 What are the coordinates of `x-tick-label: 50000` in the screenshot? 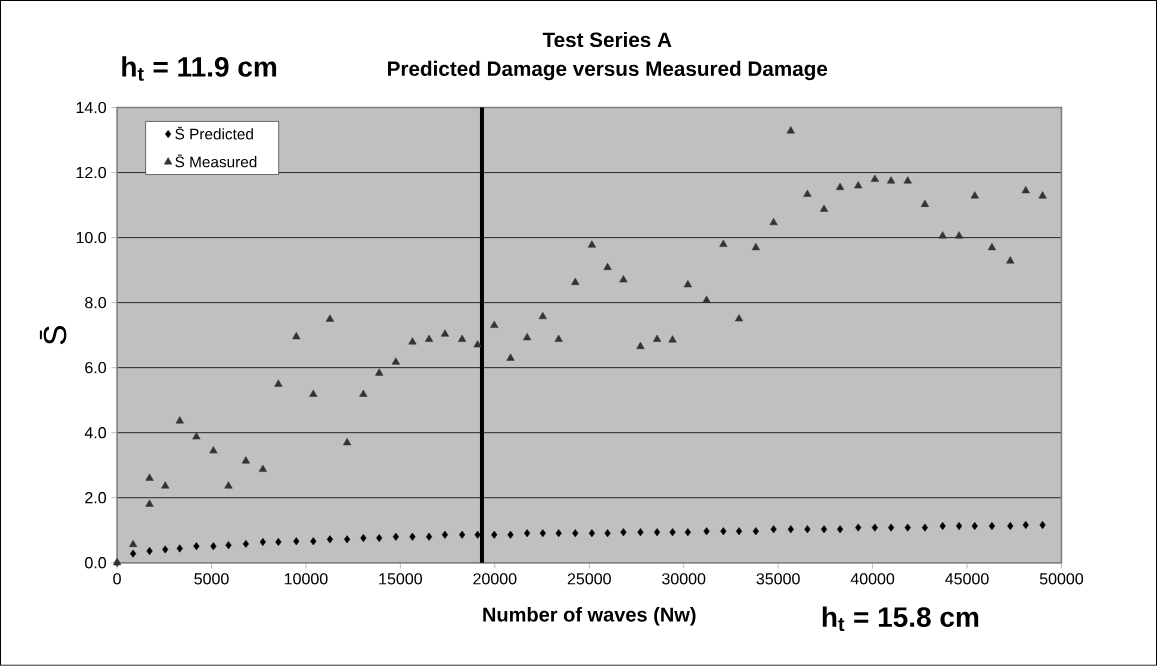 It's located at (1061, 579).